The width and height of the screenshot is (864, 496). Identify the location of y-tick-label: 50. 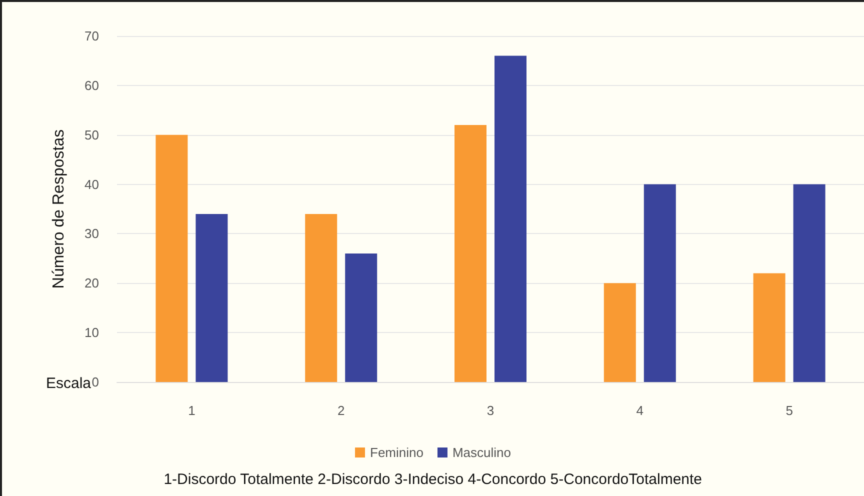
(91, 134).